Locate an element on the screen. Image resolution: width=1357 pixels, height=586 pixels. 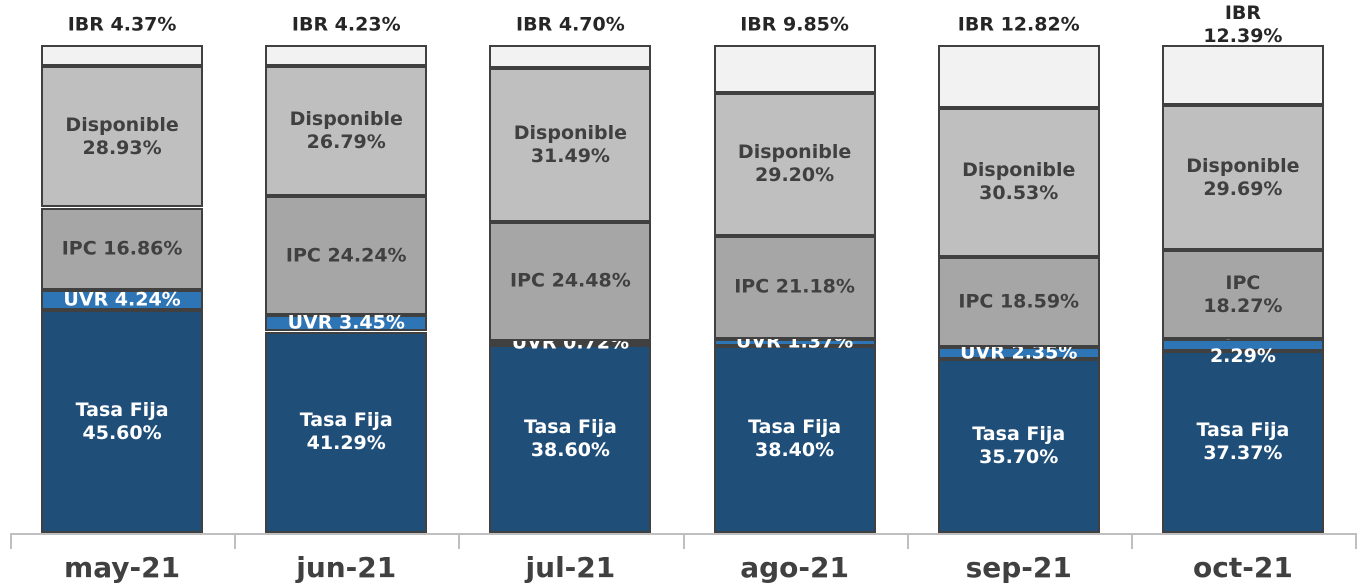
x-tick-label: may-21 is located at coordinates (122, 567).